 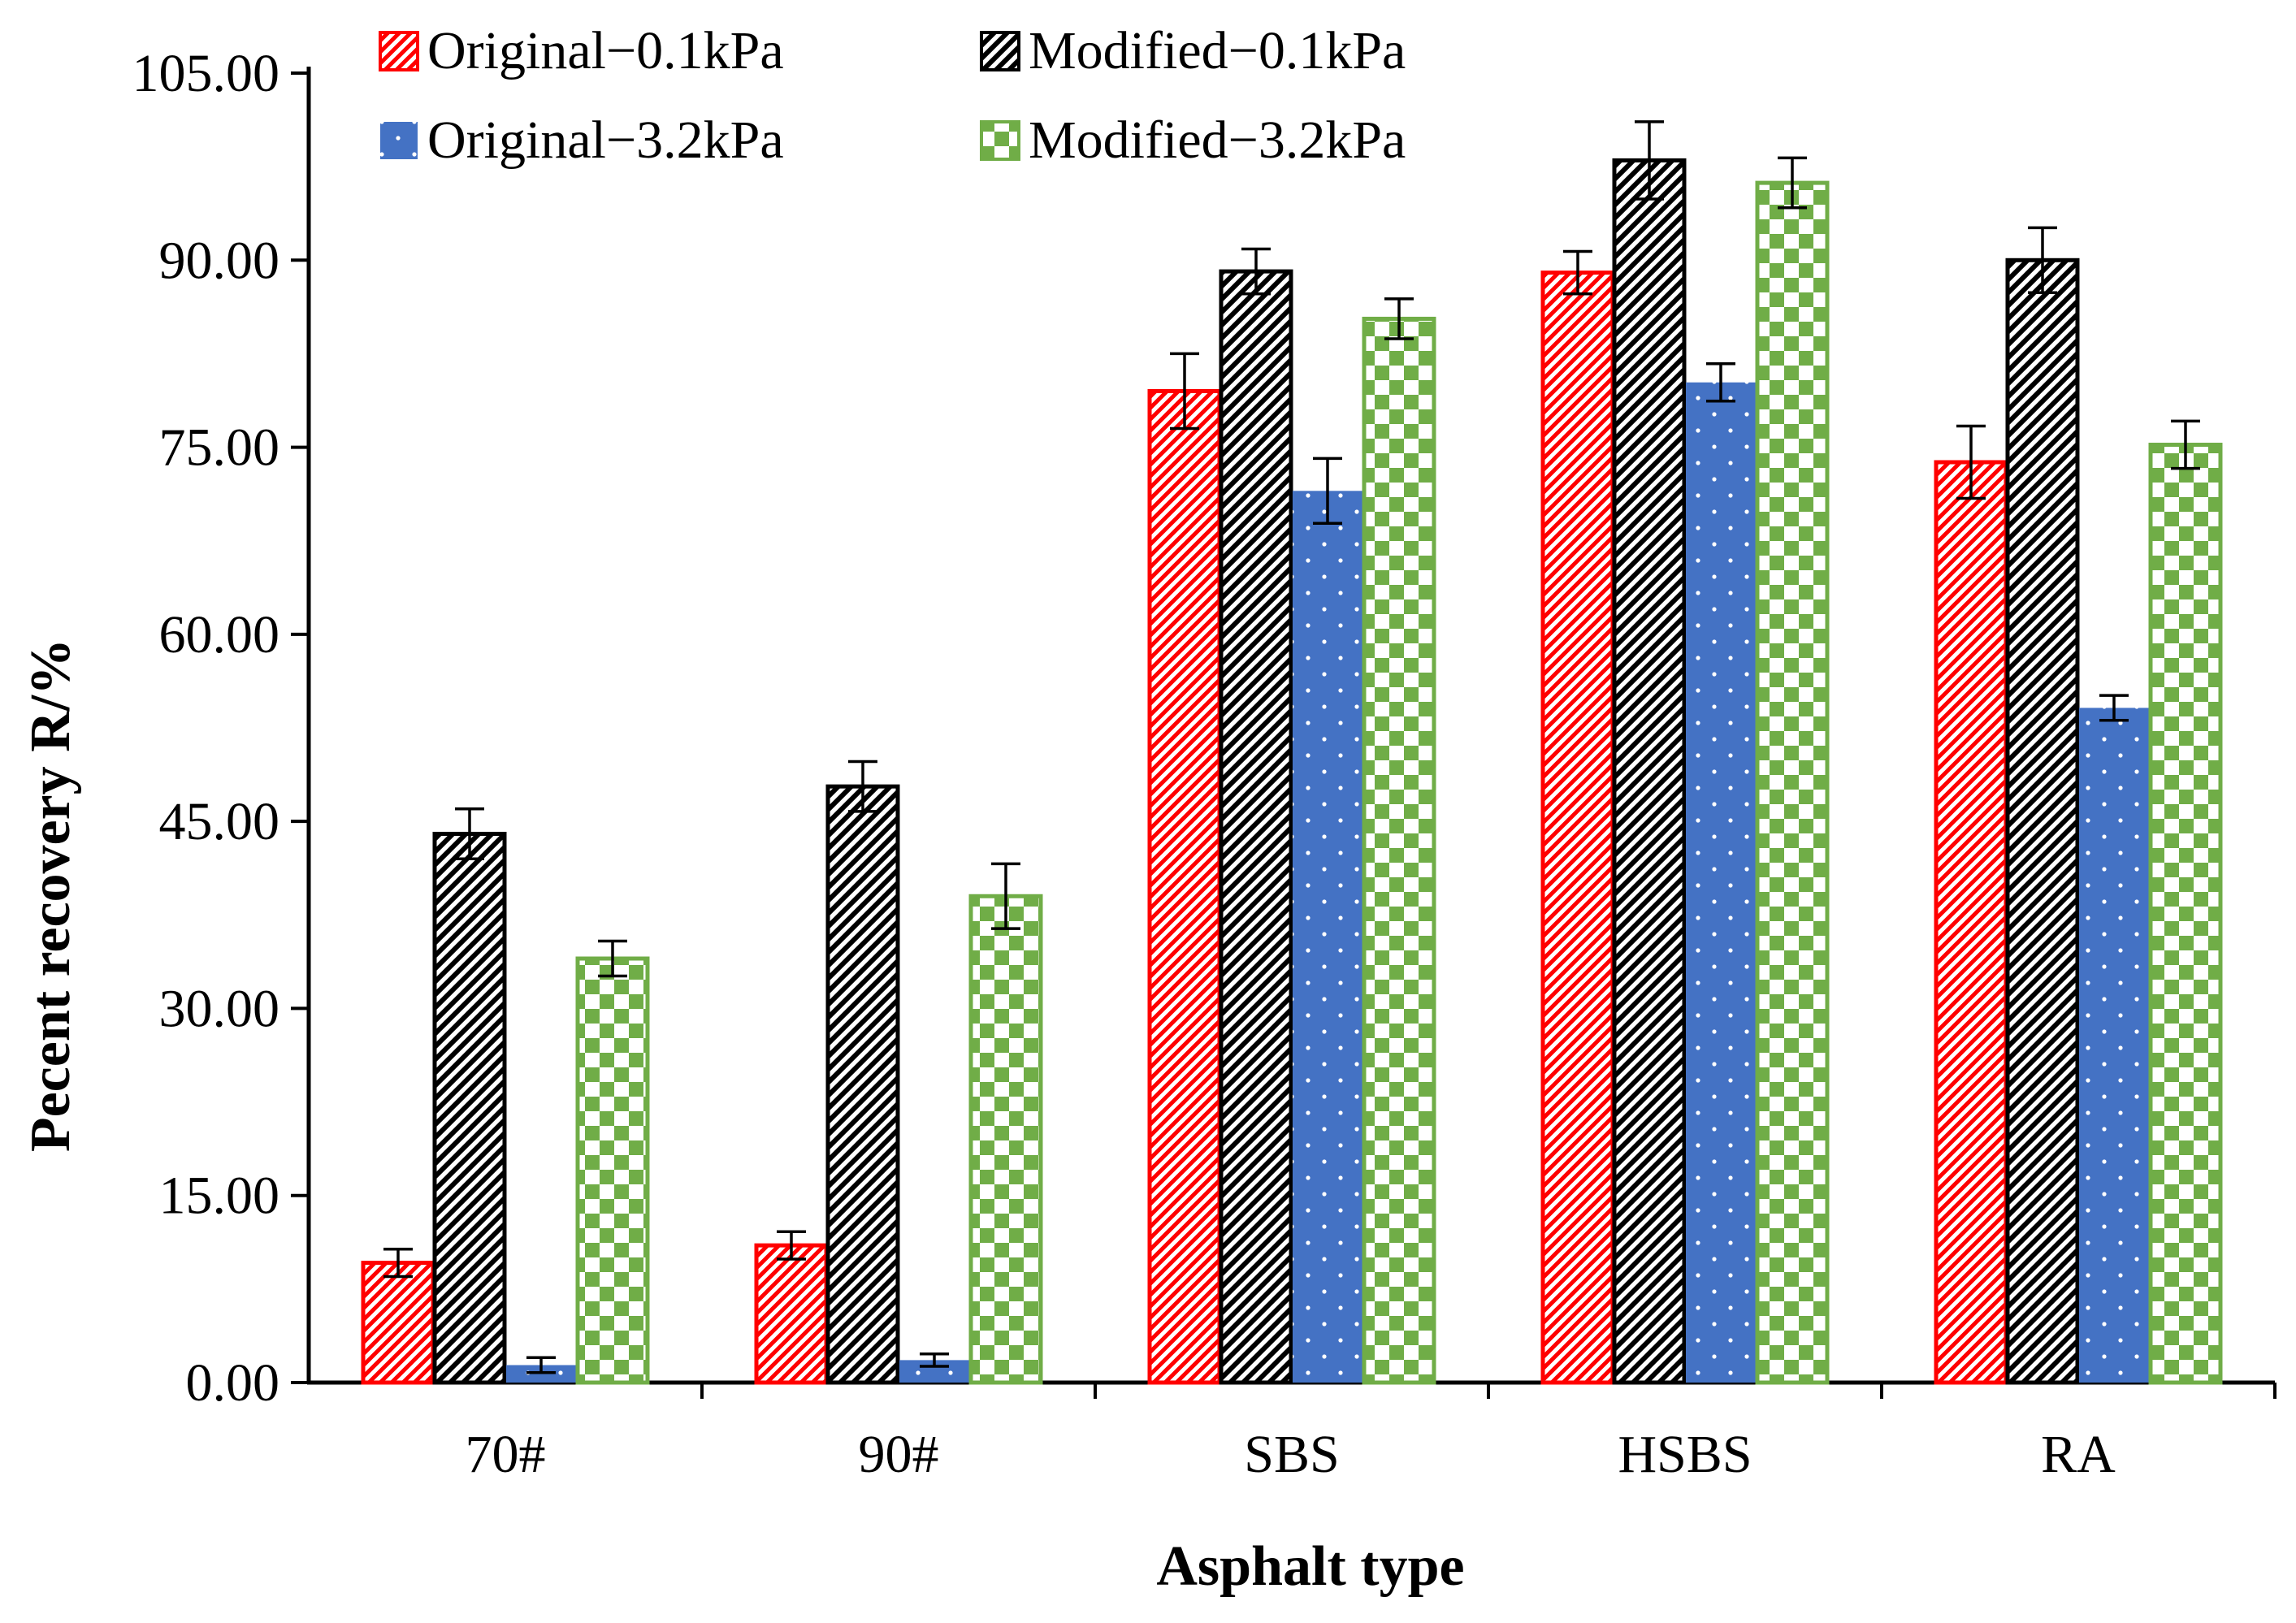 What do you see at coordinates (605, 50) in the screenshot?
I see `legend-label-original-0-1kpa: Original−0.1kPa` at bounding box center [605, 50].